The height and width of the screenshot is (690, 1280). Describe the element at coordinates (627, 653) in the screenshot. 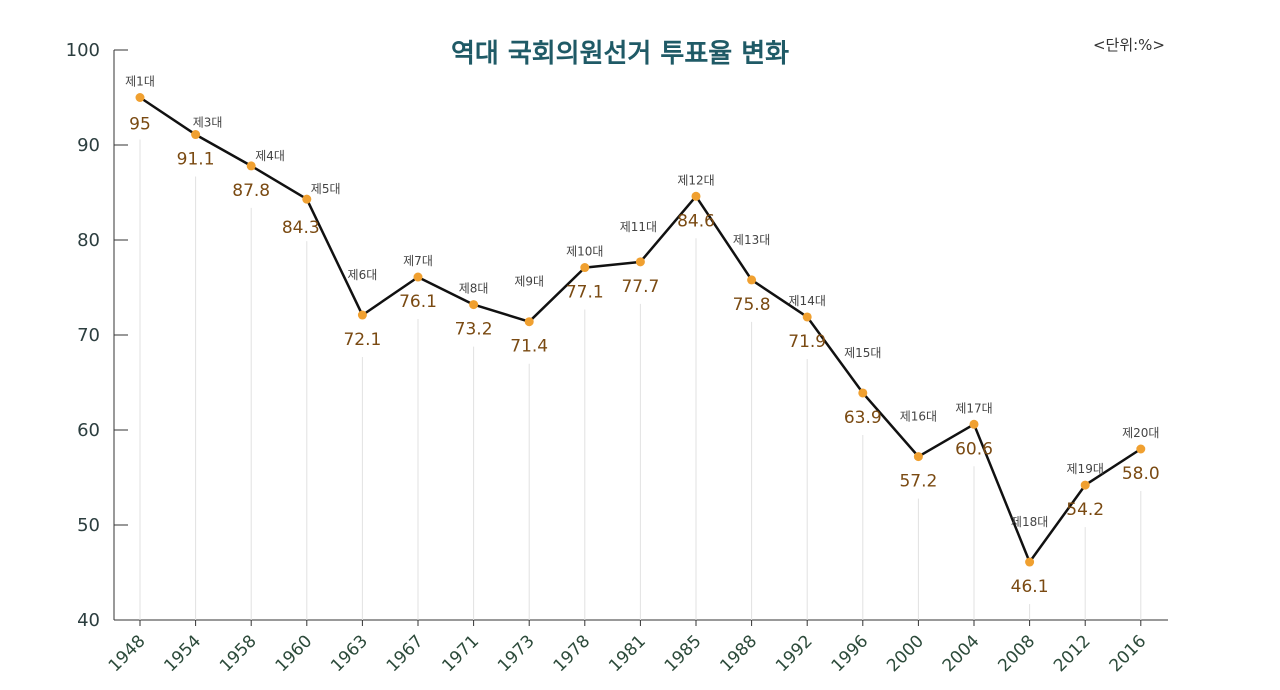

I see `x-tick-label: 1981` at that location.